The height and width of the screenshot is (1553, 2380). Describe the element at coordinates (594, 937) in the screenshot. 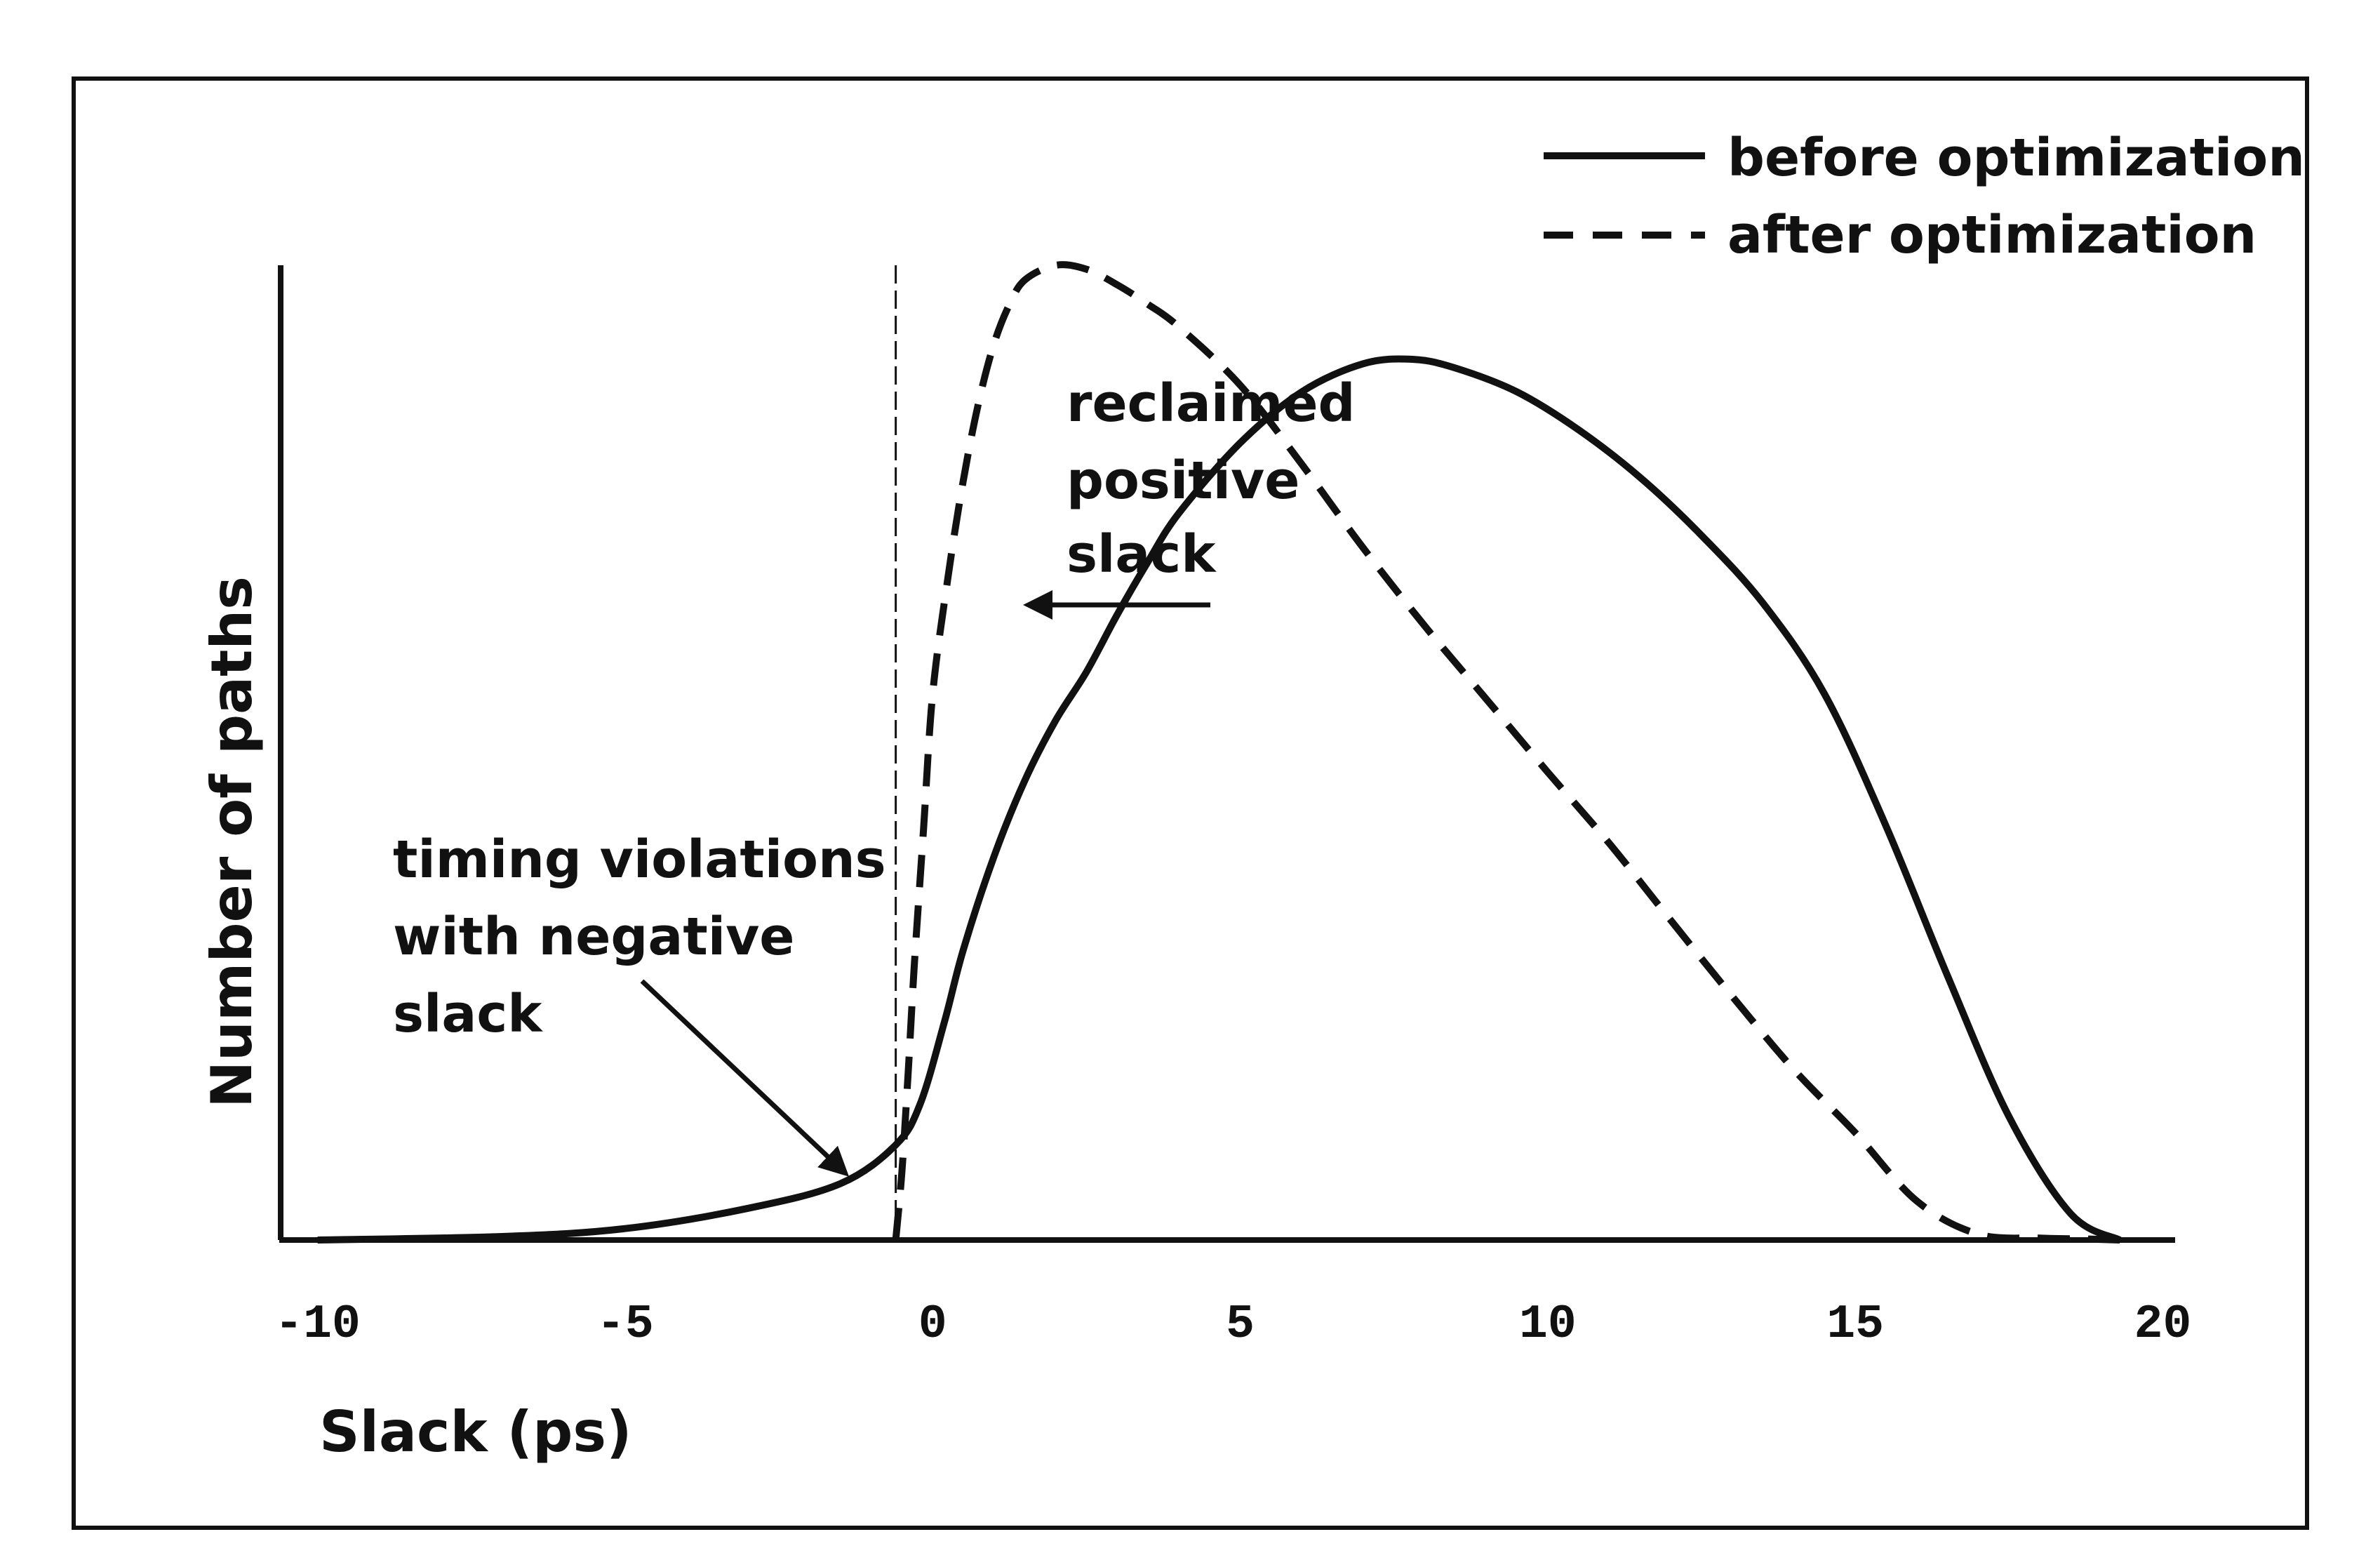

I see `annotation-timing-line-2: with negative` at that location.